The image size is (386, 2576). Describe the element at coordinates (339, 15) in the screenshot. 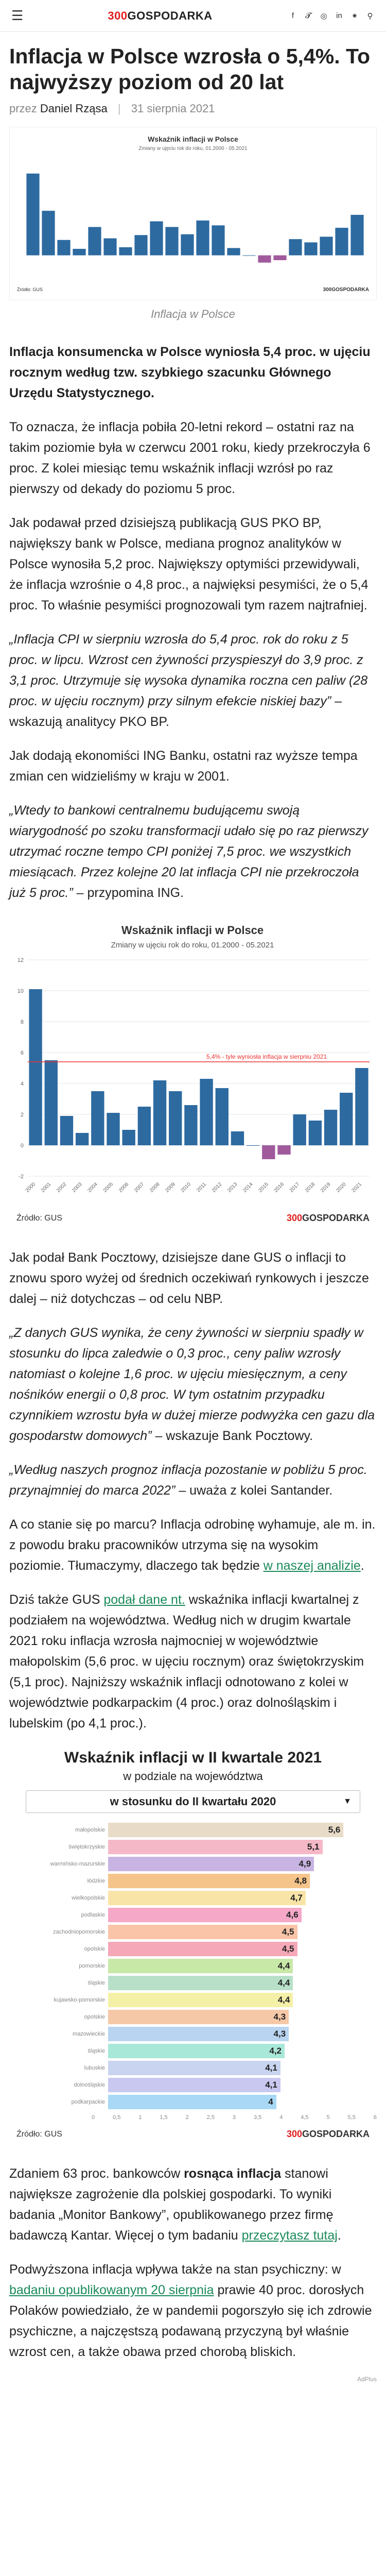

I see `linkedin-icon: in` at that location.